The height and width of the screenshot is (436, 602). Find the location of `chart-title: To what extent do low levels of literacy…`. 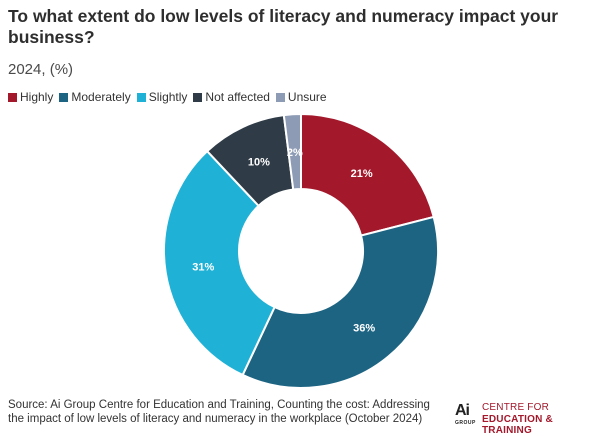

chart-title: To what extent do low levels of literacy… is located at coordinates (283, 26).